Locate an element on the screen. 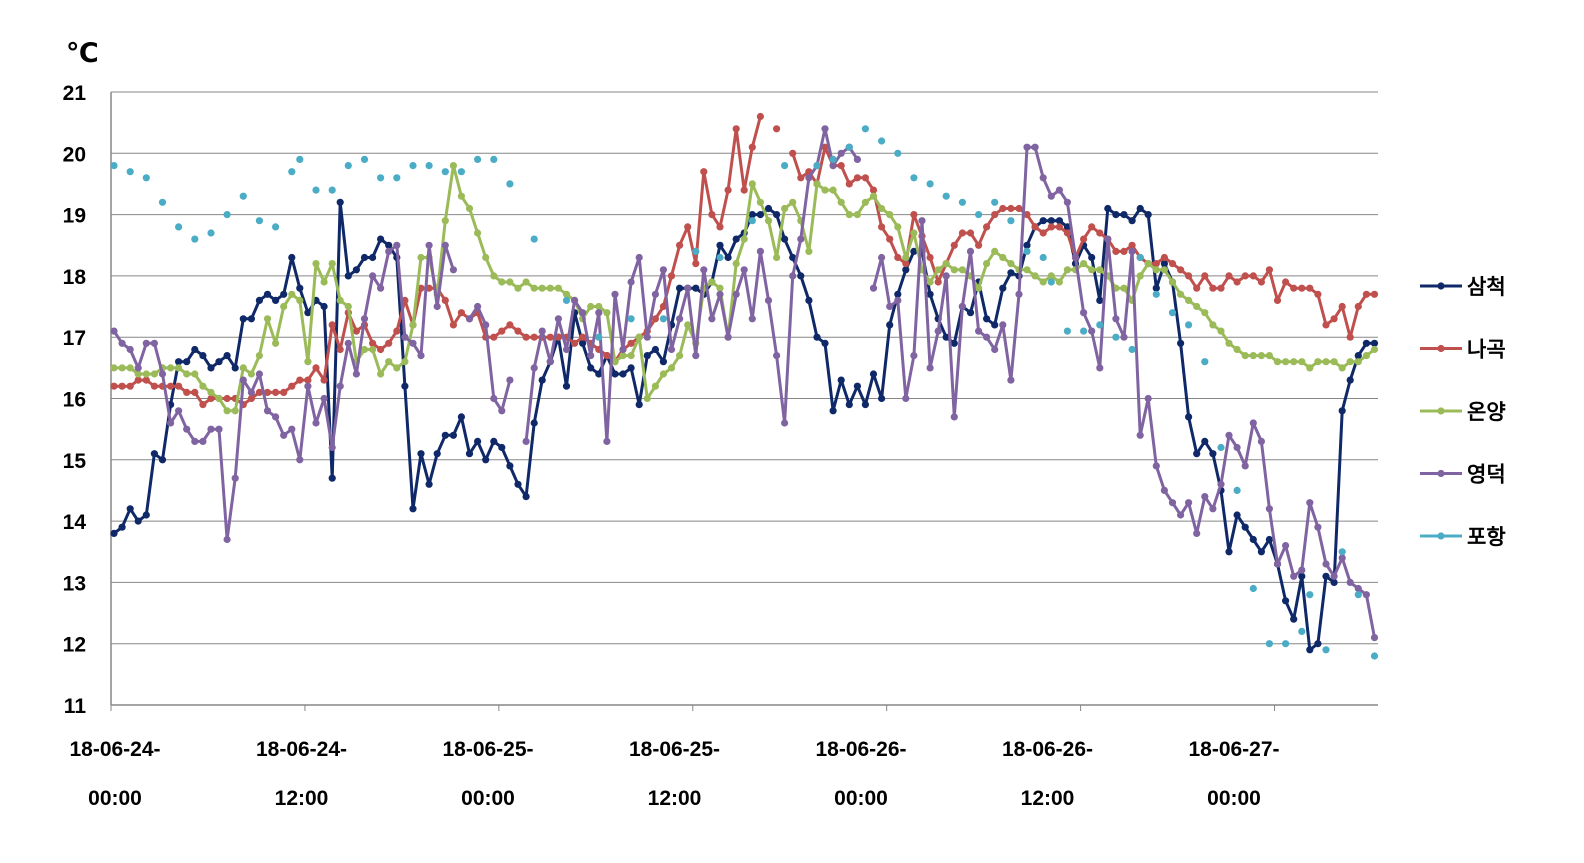 The width and height of the screenshot is (1584, 863). x-tick-label: 18-06-26- is located at coordinates (860, 749).